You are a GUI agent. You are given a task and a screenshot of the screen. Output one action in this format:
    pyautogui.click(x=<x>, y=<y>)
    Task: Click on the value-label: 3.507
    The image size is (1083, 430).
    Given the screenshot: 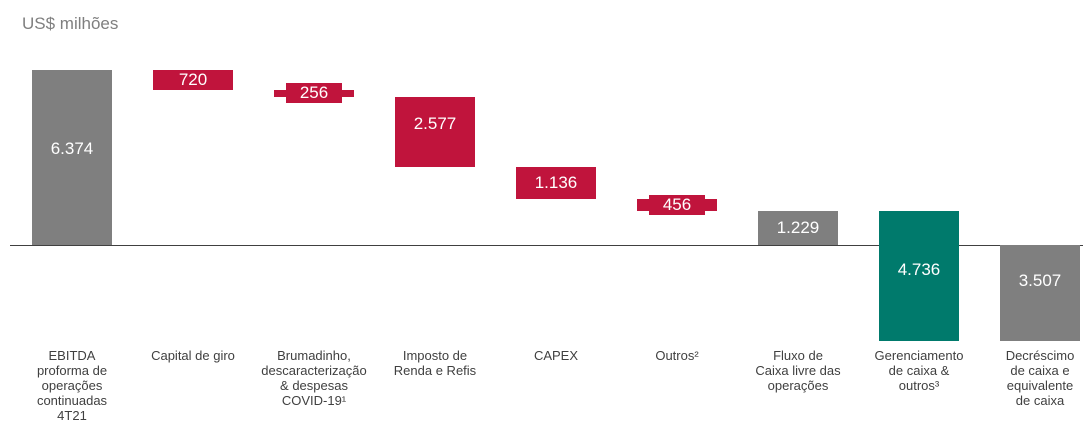 What is the action you would take?
    pyautogui.click(x=1040, y=281)
    